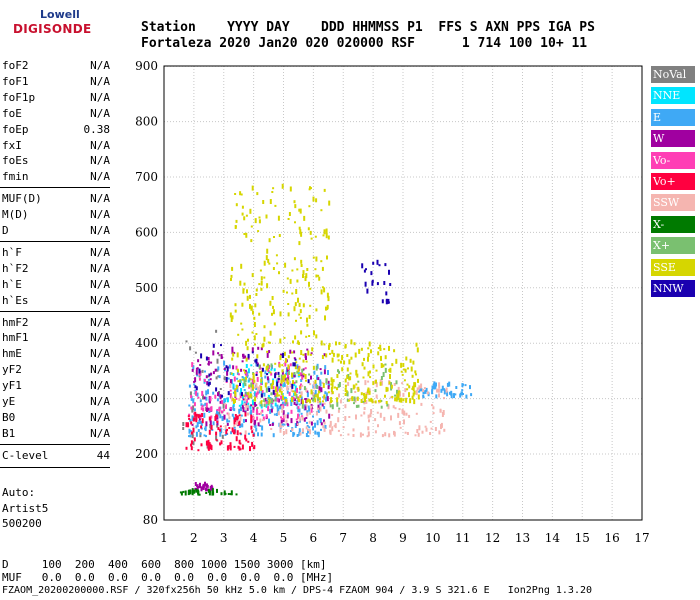  What do you see at coordinates (582, 538) in the screenshot?
I see `x-tick-label: 15` at bounding box center [582, 538].